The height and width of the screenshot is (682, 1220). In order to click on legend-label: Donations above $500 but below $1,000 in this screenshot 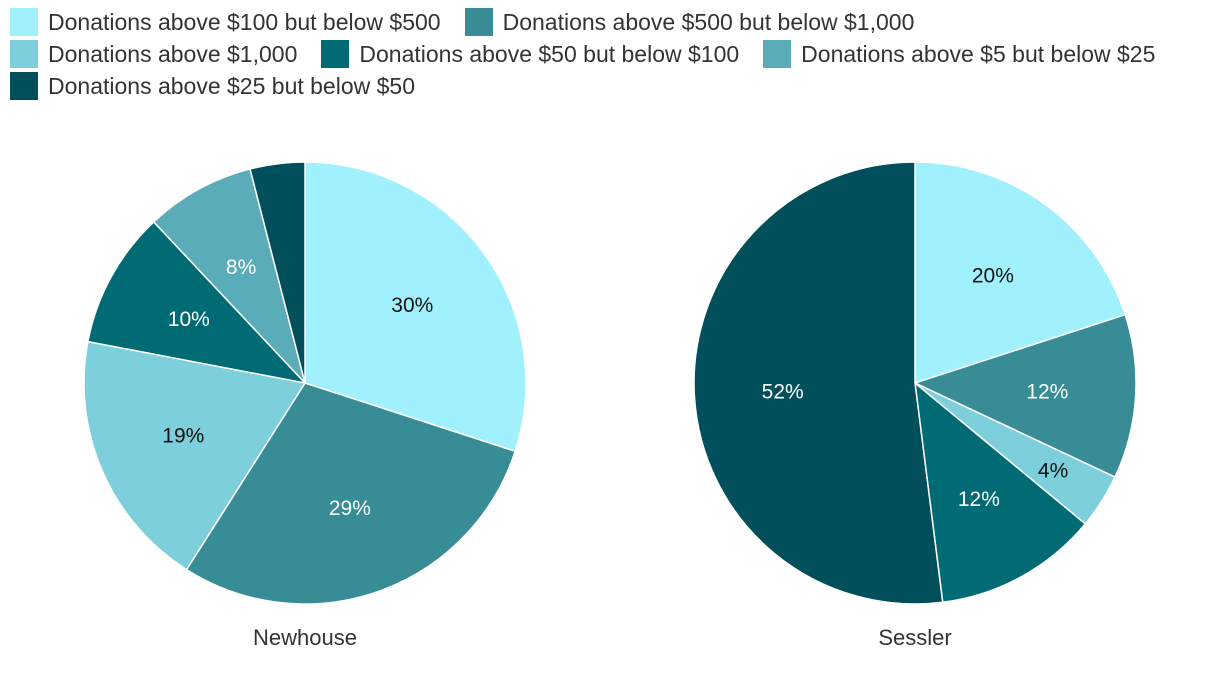, I will do `click(708, 21)`.